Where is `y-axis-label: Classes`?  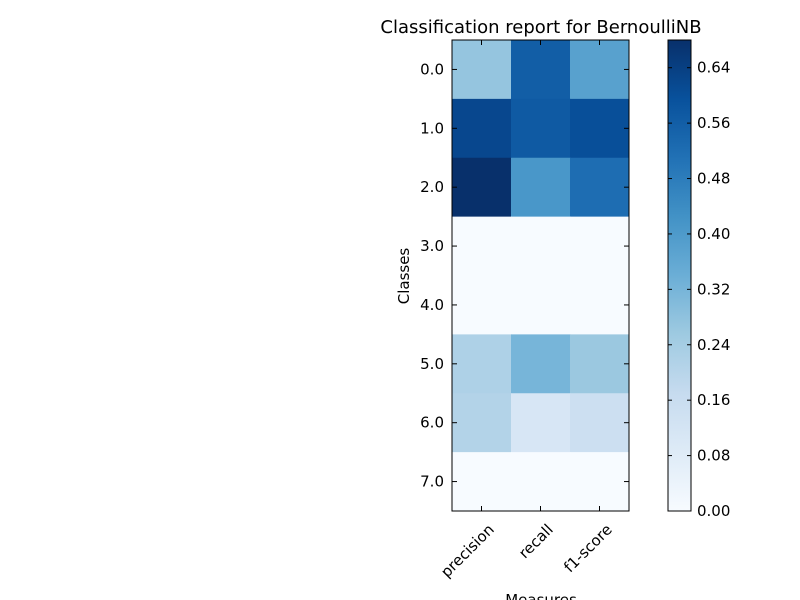 y-axis-label: Classes is located at coordinates (404, 276).